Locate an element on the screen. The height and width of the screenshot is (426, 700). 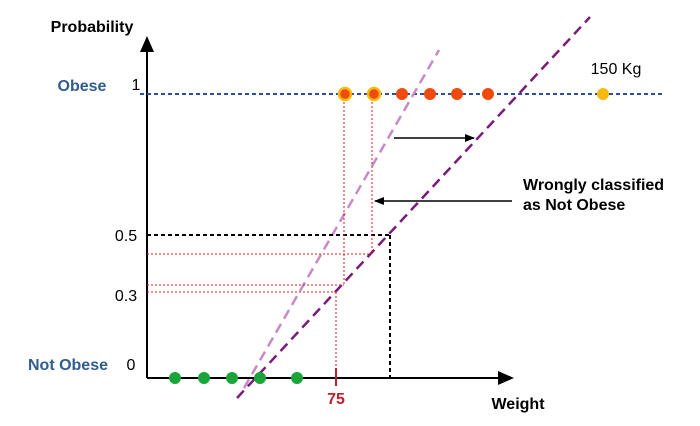
x-marker-label: 75 is located at coordinates (336, 399).